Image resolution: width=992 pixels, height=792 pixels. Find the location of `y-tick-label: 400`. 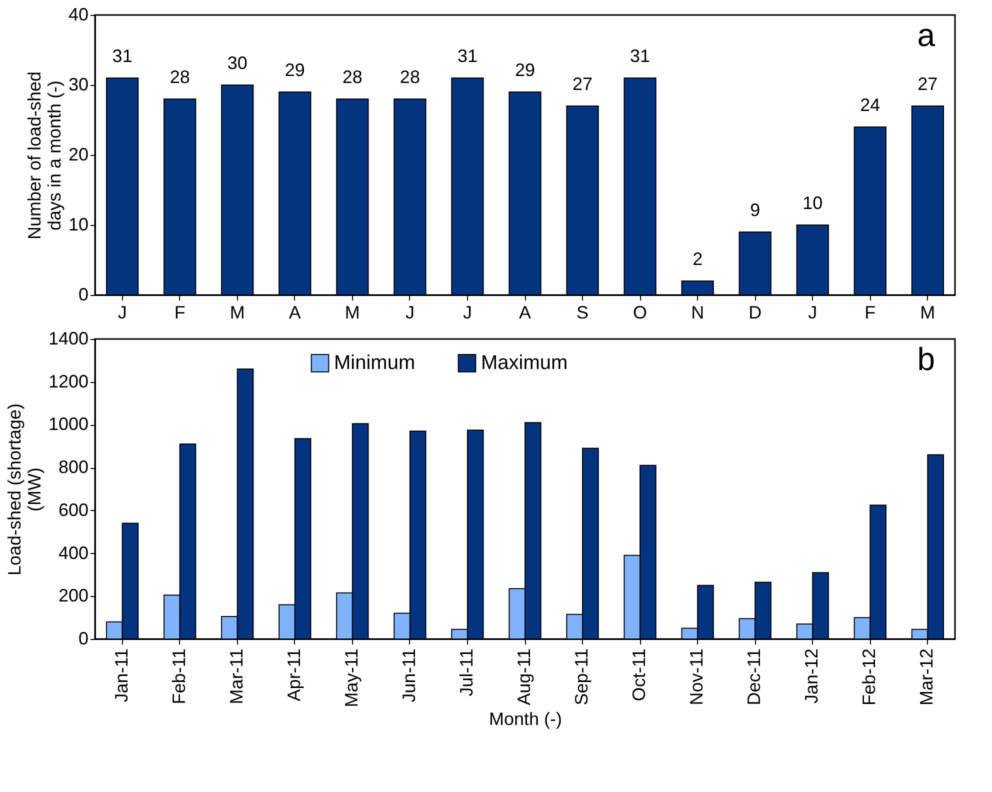

y-tick-label: 400 is located at coordinates (73, 552).